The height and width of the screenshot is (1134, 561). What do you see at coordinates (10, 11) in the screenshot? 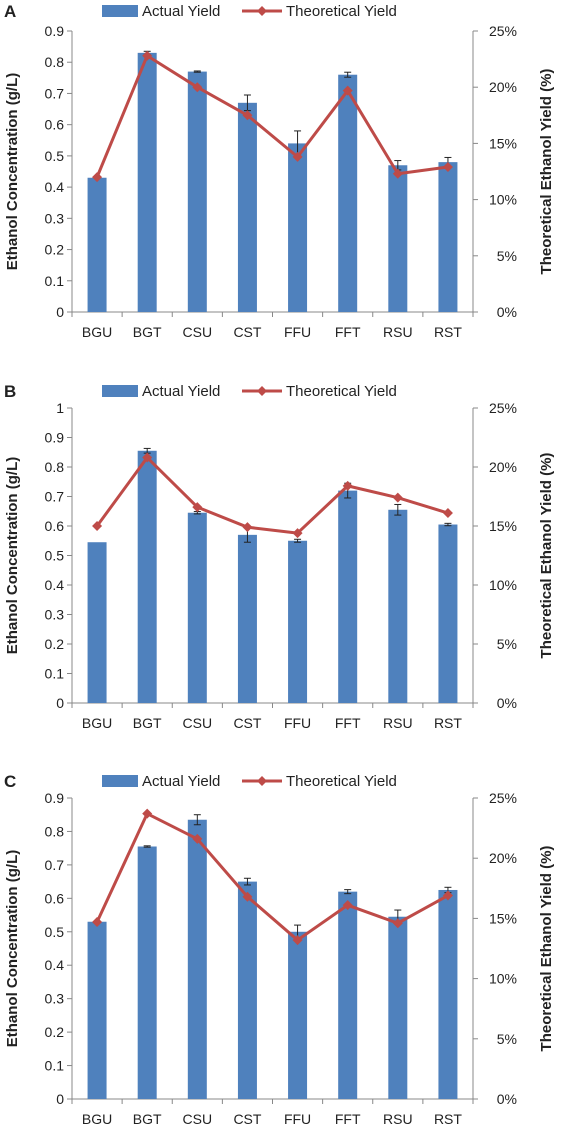
I see `panel-label: A` at bounding box center [10, 11].